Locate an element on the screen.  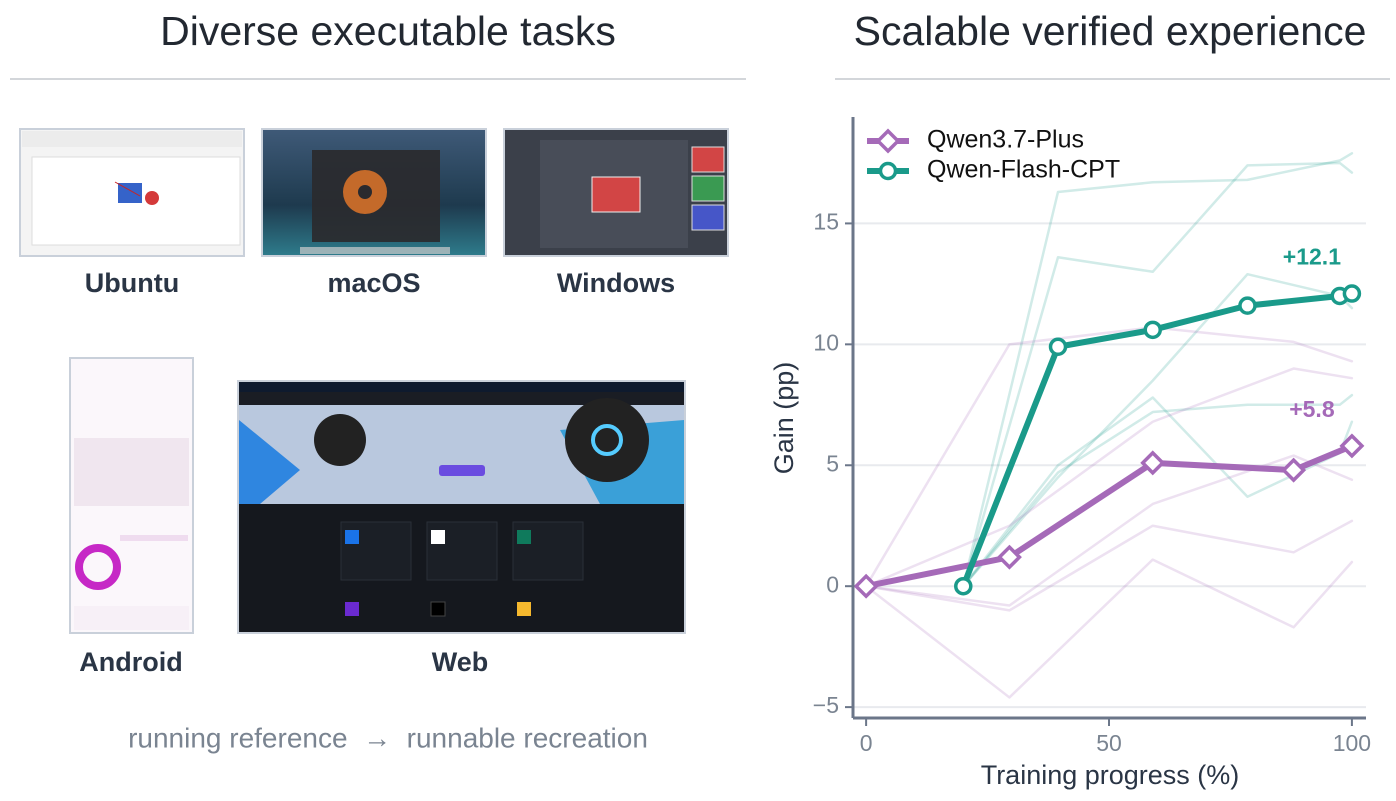
legend-label: Qwen-Flash-CPT is located at coordinates (1023, 170).